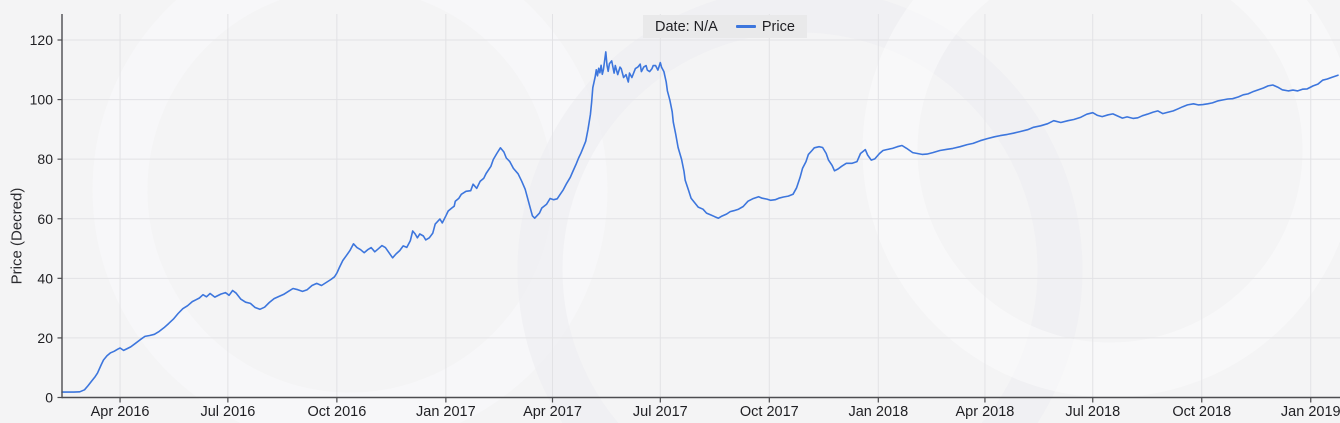 The image size is (1340, 423). Describe the element at coordinates (120, 412) in the screenshot. I see `x-tick-label: Apr 2016` at that location.